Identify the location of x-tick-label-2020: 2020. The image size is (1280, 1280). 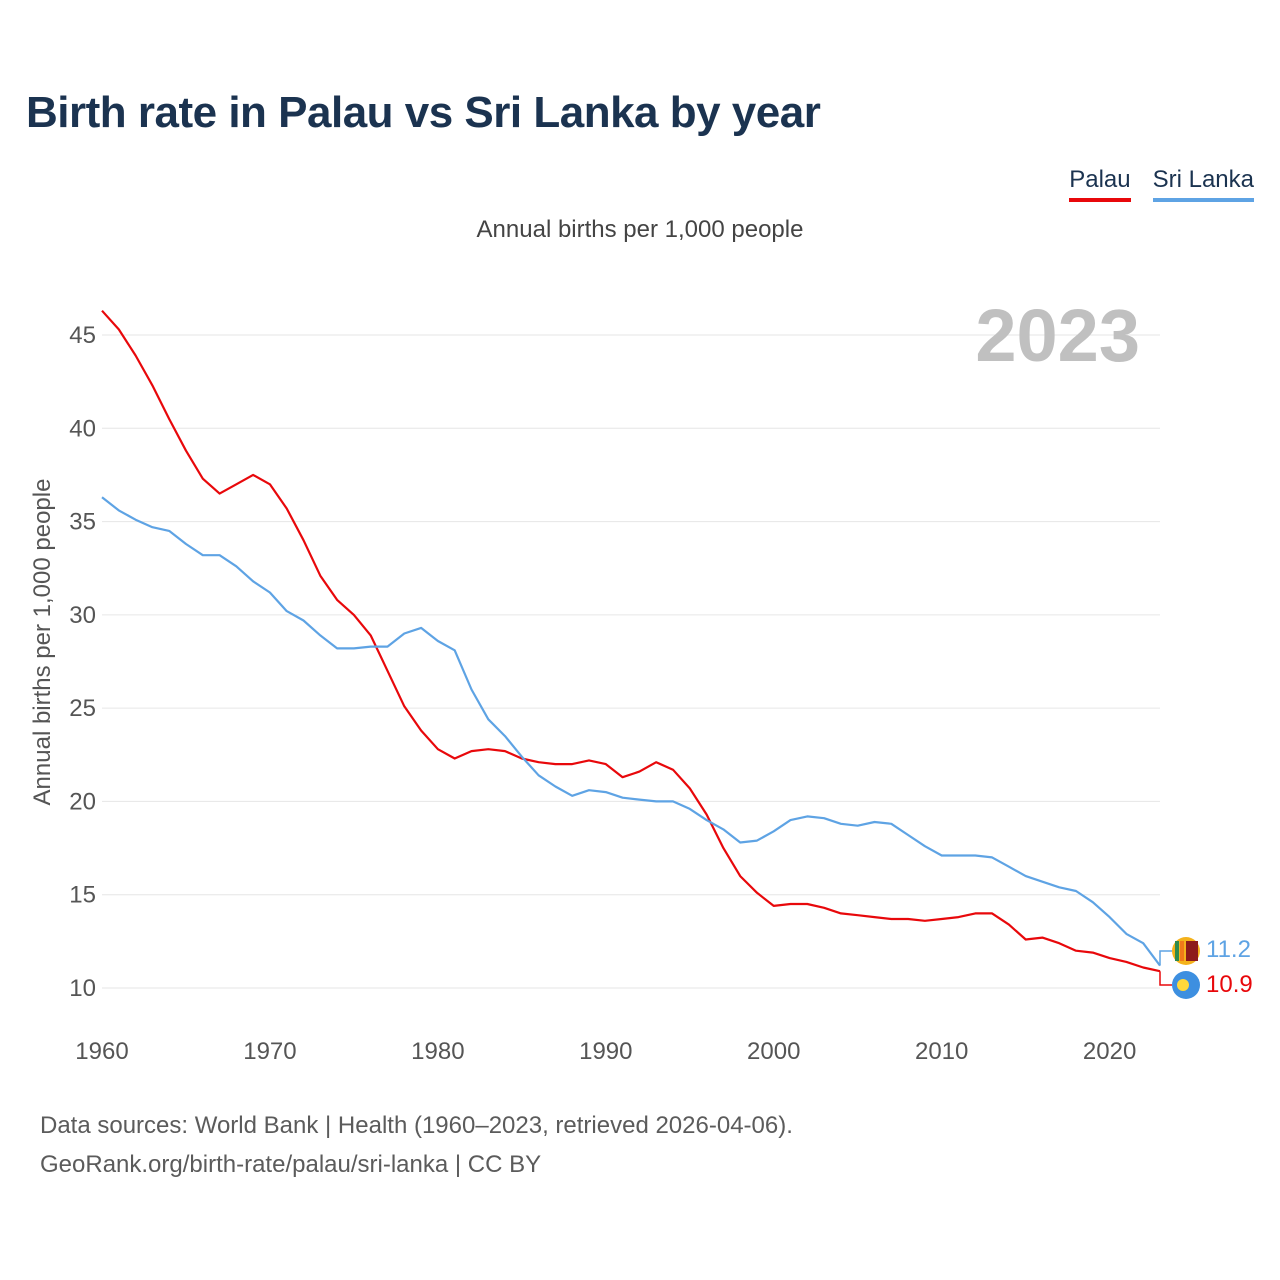
(1109, 1051).